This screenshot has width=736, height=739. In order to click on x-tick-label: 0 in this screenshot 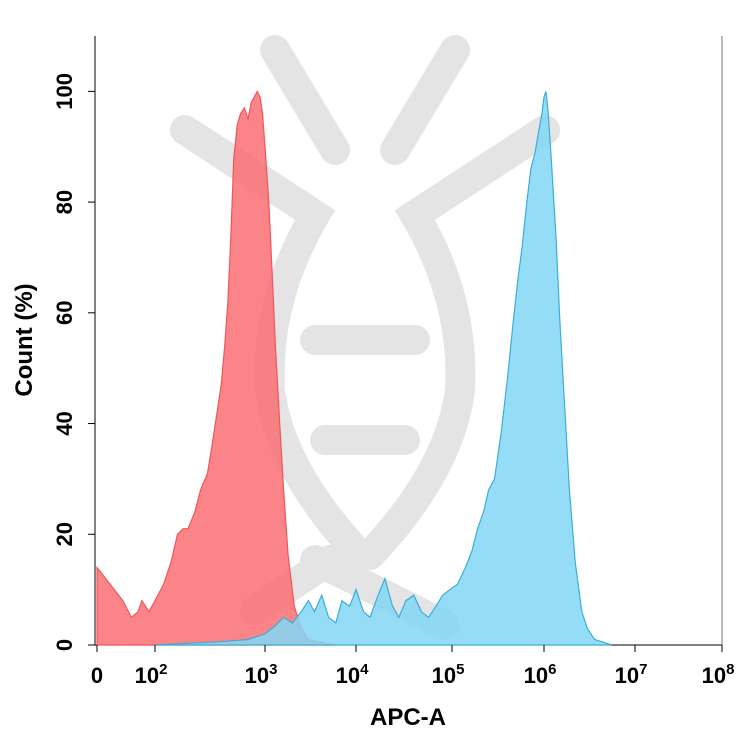, I will do `click(97, 675)`.